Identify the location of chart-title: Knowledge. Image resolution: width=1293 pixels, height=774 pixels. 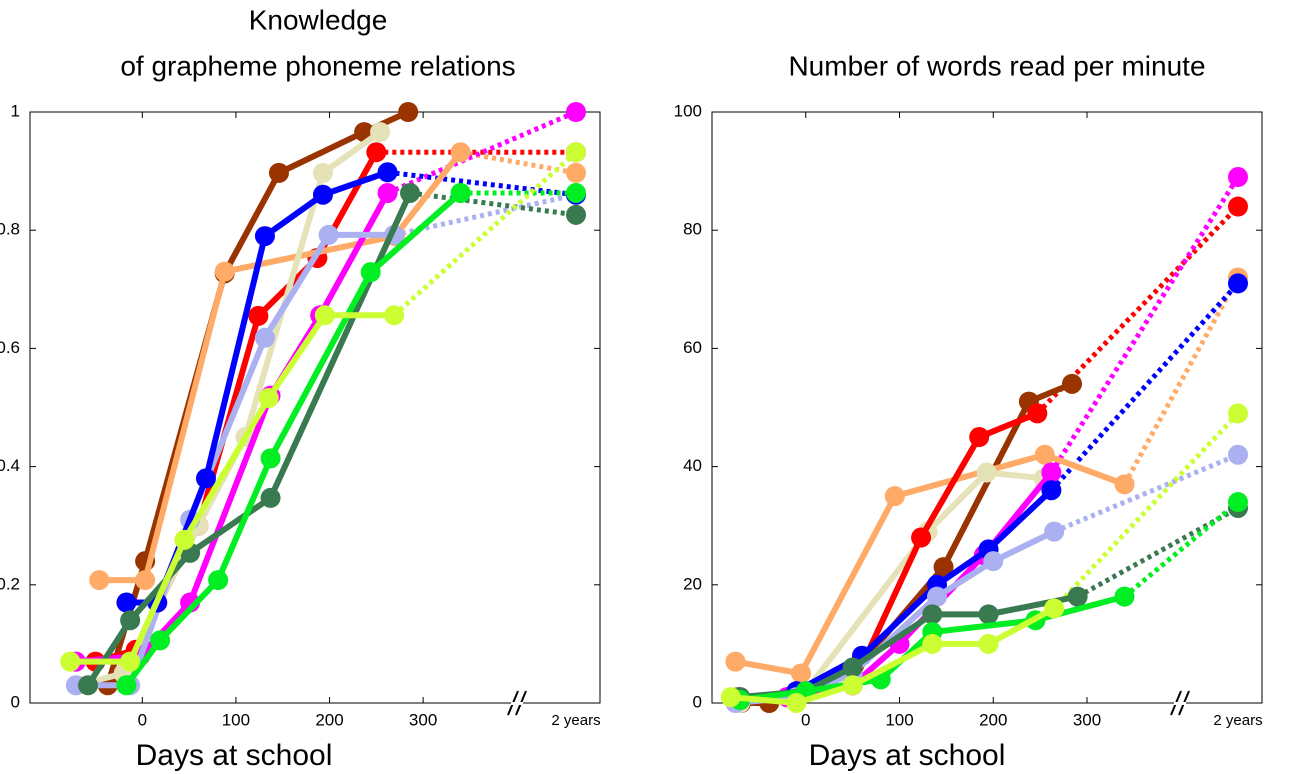
(318, 19).